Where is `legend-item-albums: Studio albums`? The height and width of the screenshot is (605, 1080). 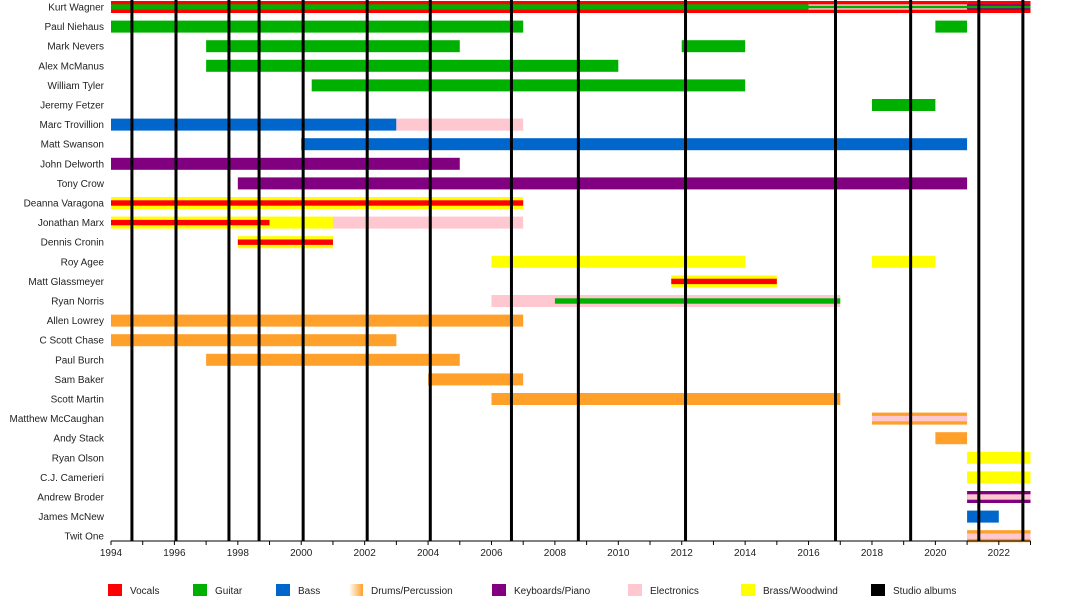 legend-item-albums: Studio albums is located at coordinates (913, 590).